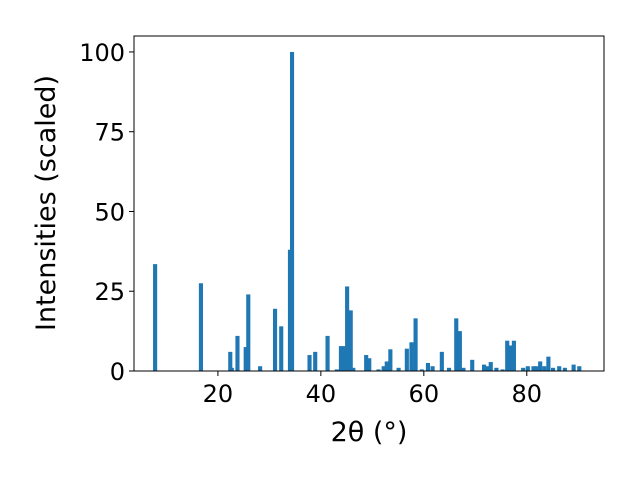 The height and width of the screenshot is (480, 640). I want to click on x-axis-ticks: 20 40 60 80, so click(372, 389).